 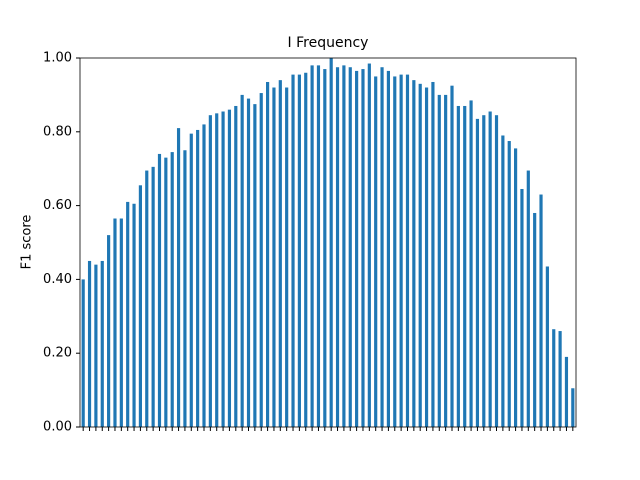 I want to click on y-tick-label: 1.00, so click(x=57, y=58).